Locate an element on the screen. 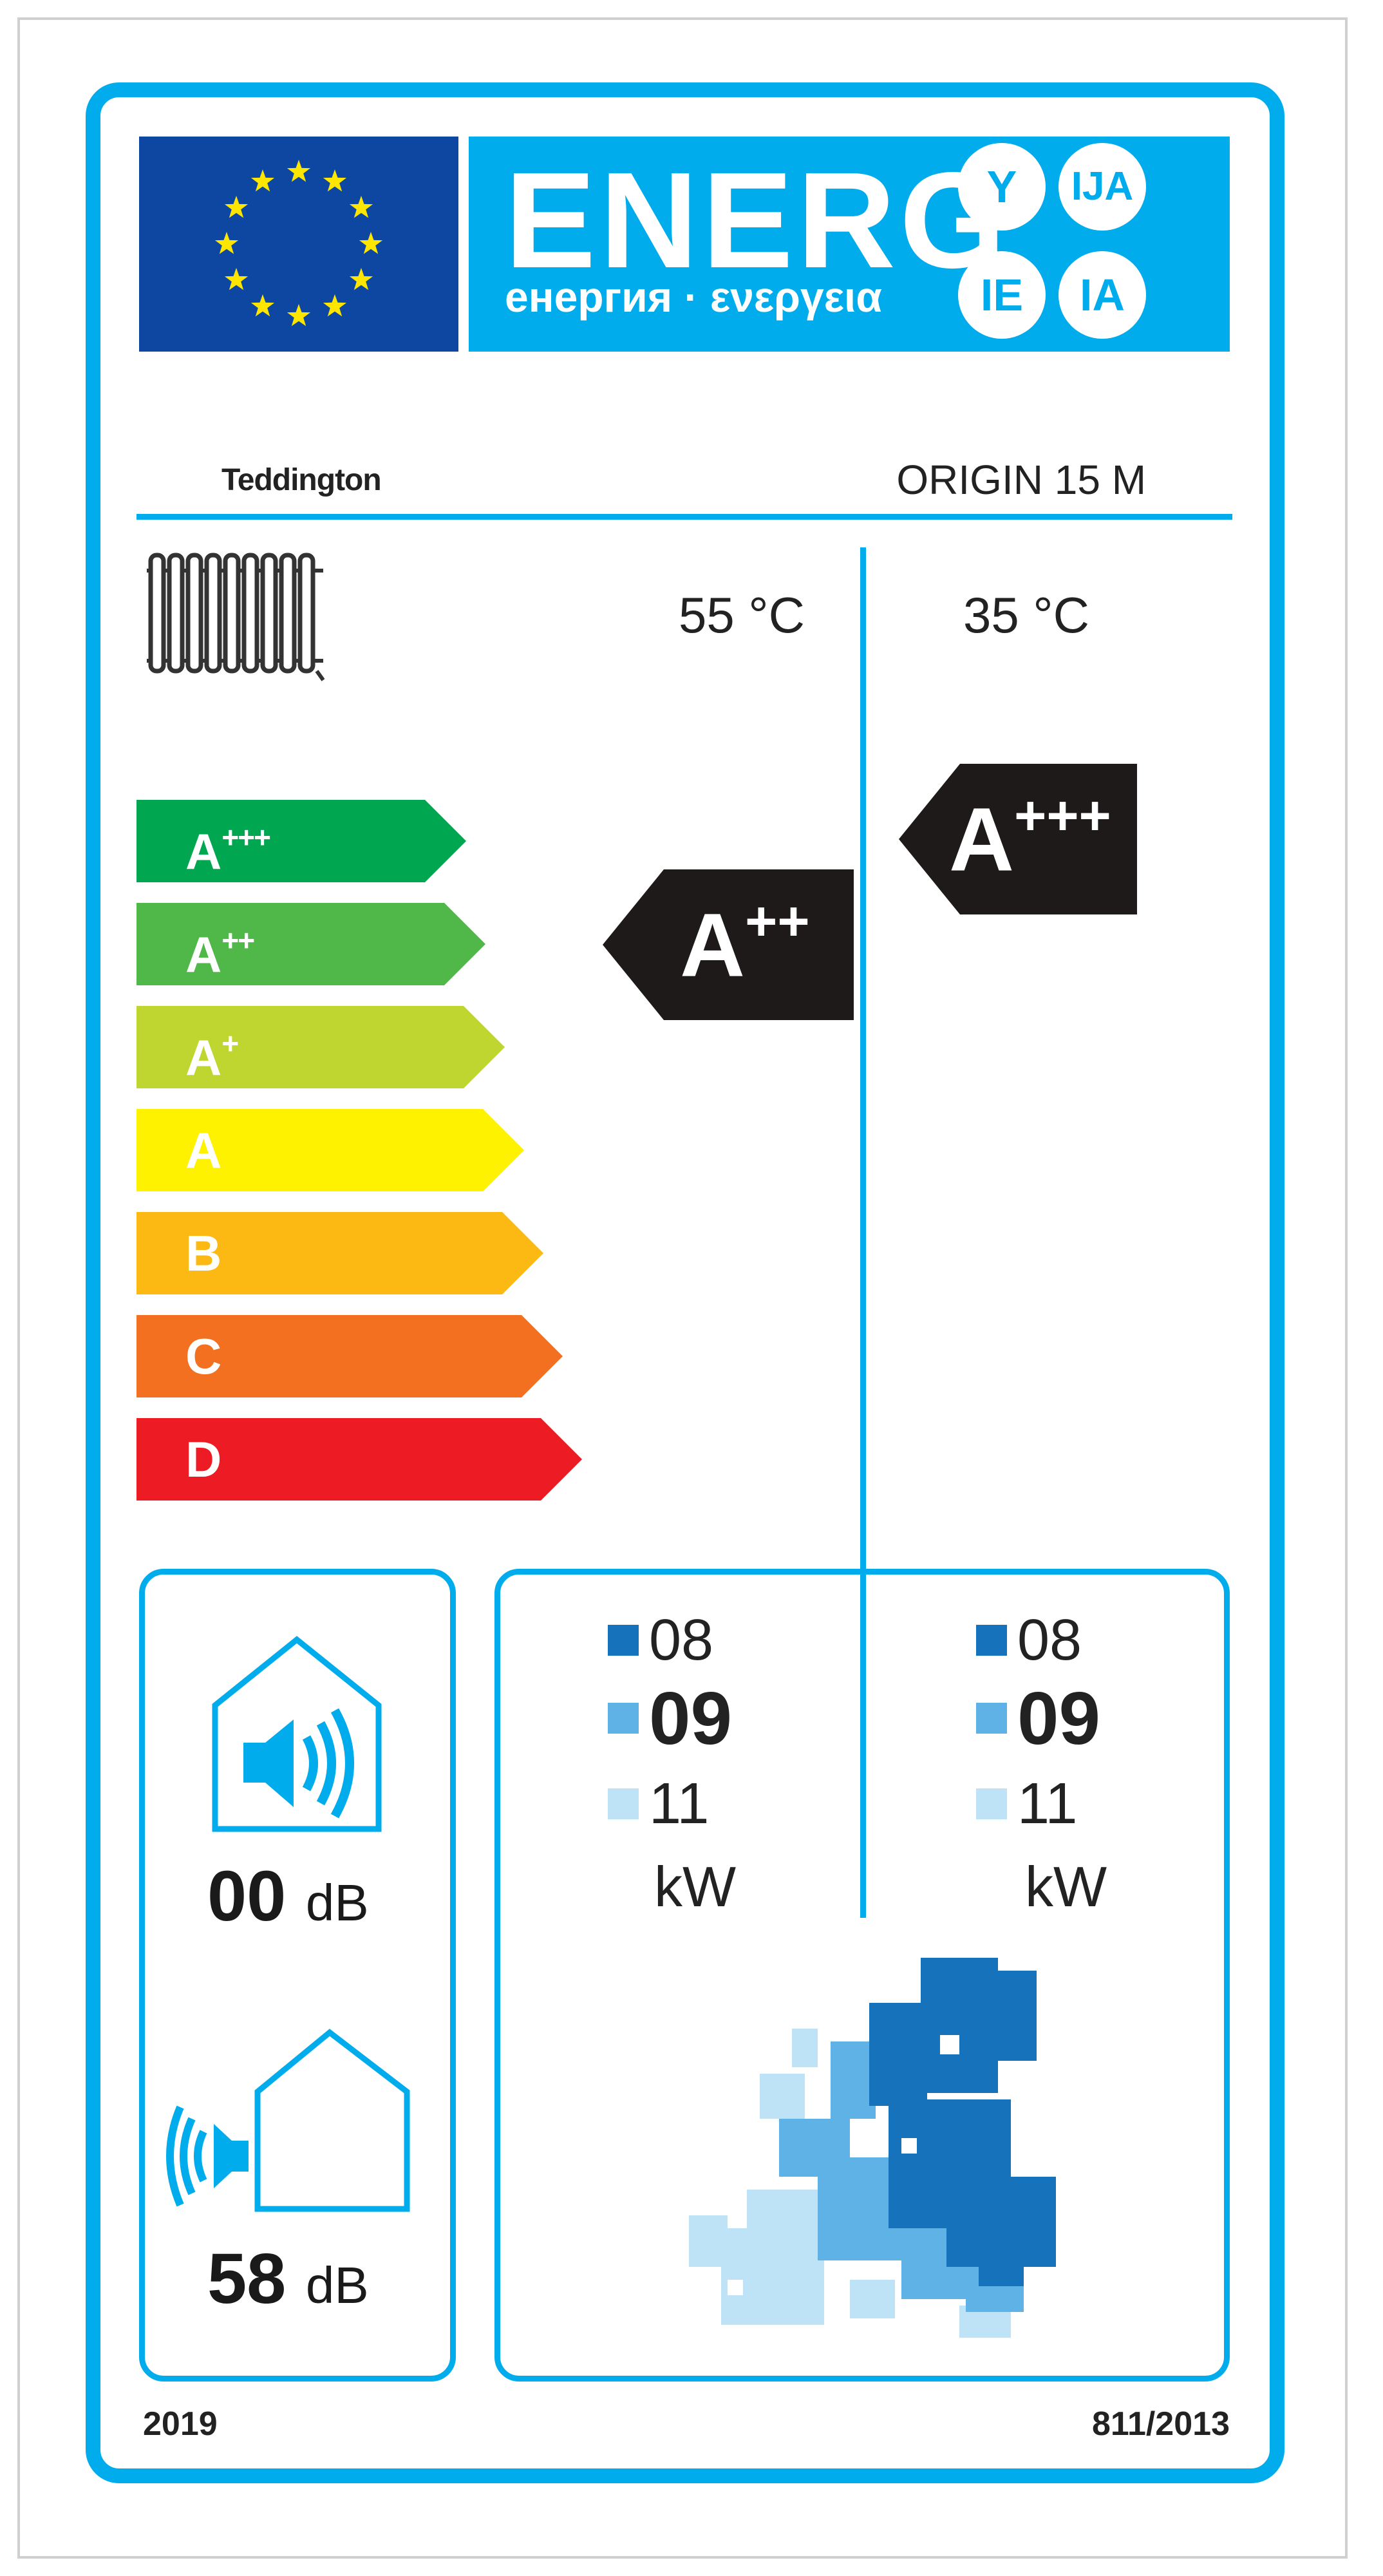 This screenshot has height=2576, width=1383. scale-letter: D is located at coordinates (203, 1459).